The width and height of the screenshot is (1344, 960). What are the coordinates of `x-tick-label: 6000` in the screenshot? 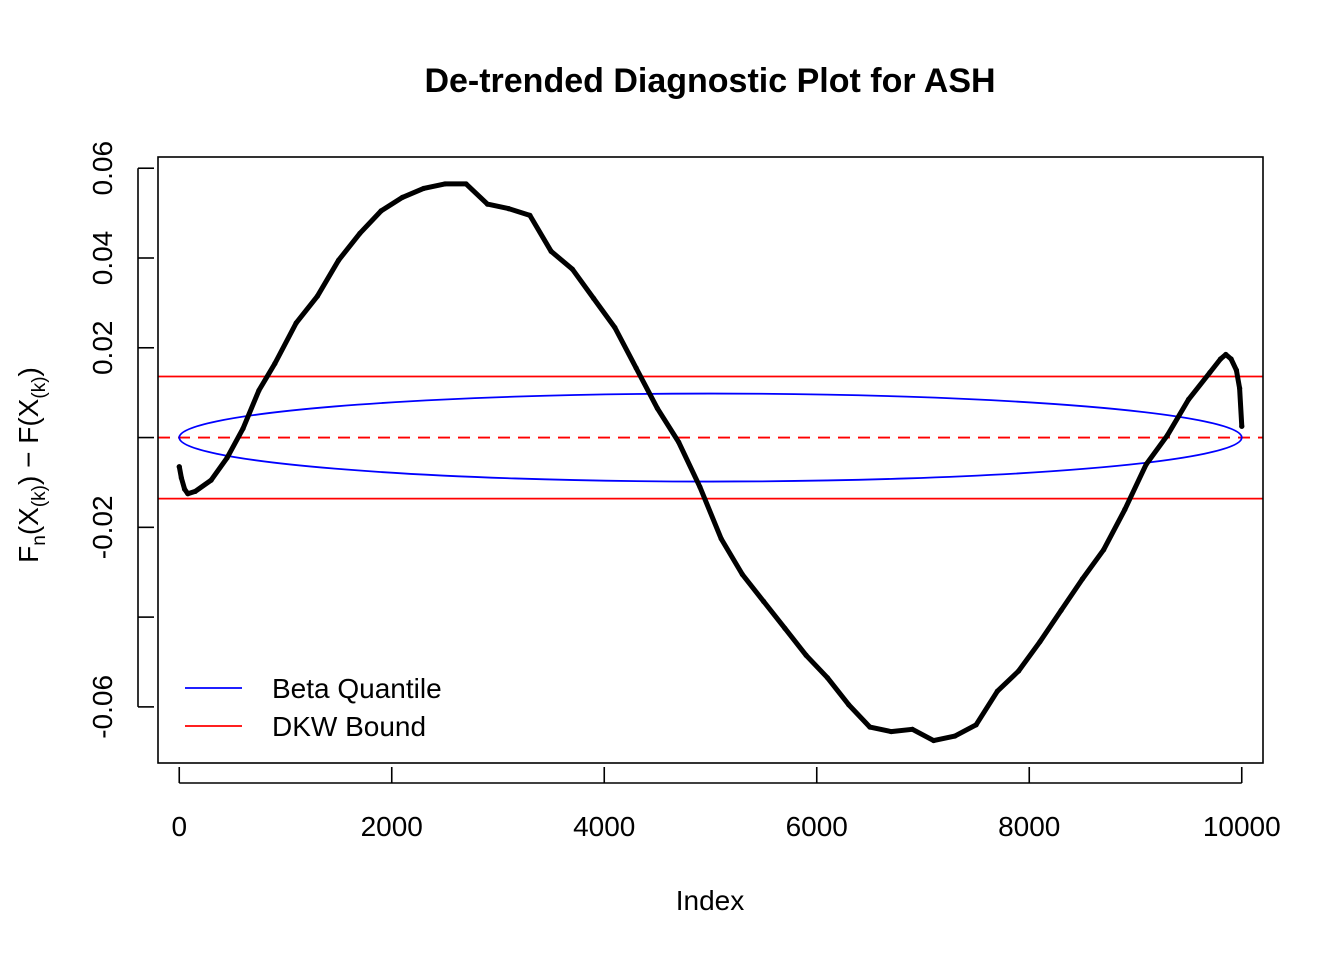 It's located at (817, 826).